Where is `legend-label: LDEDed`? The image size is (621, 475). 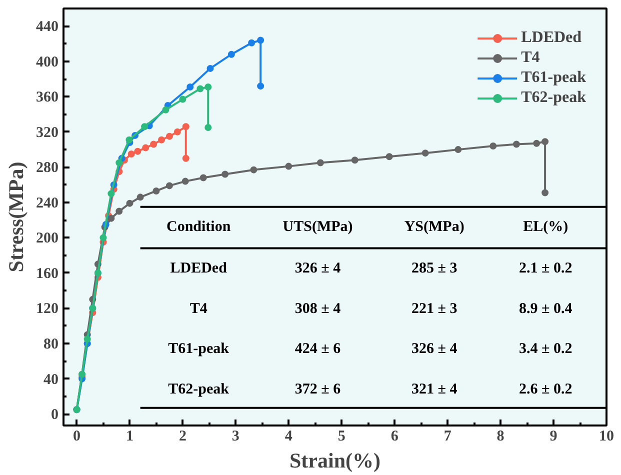 legend-label: LDEDed is located at coordinates (551, 38).